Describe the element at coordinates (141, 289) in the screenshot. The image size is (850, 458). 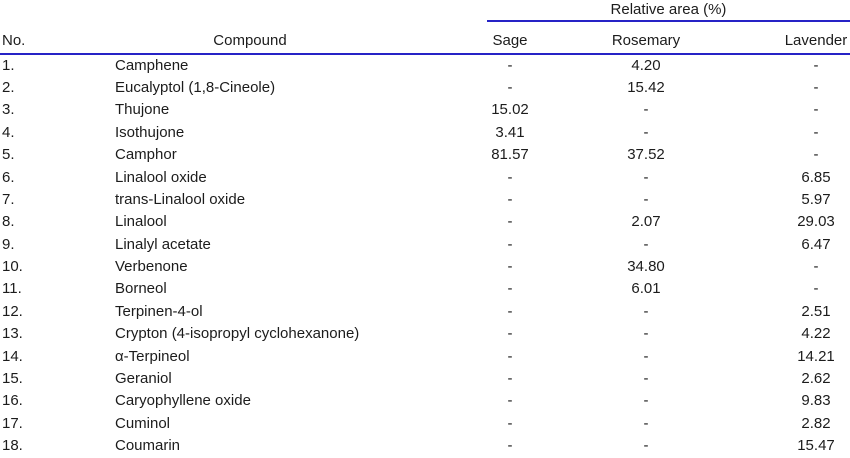
I see `cell-compound: Borneol` at that location.